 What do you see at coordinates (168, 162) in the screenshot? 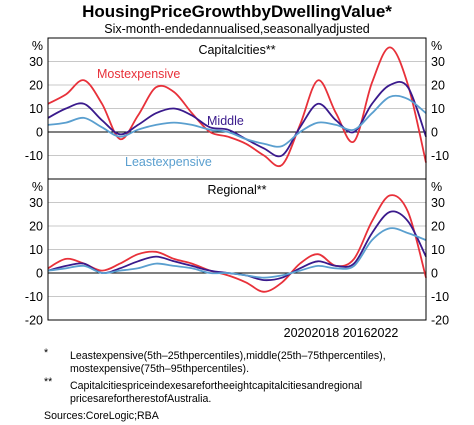
I see `series-label-least: Leastexpensive` at bounding box center [168, 162].